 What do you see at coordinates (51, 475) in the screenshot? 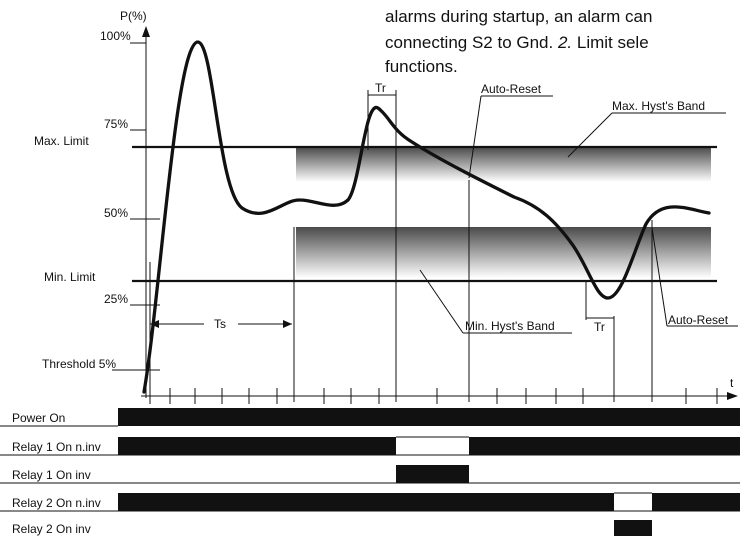
I see `relay-label-relay1-inv: Relay 1 On inv` at bounding box center [51, 475].